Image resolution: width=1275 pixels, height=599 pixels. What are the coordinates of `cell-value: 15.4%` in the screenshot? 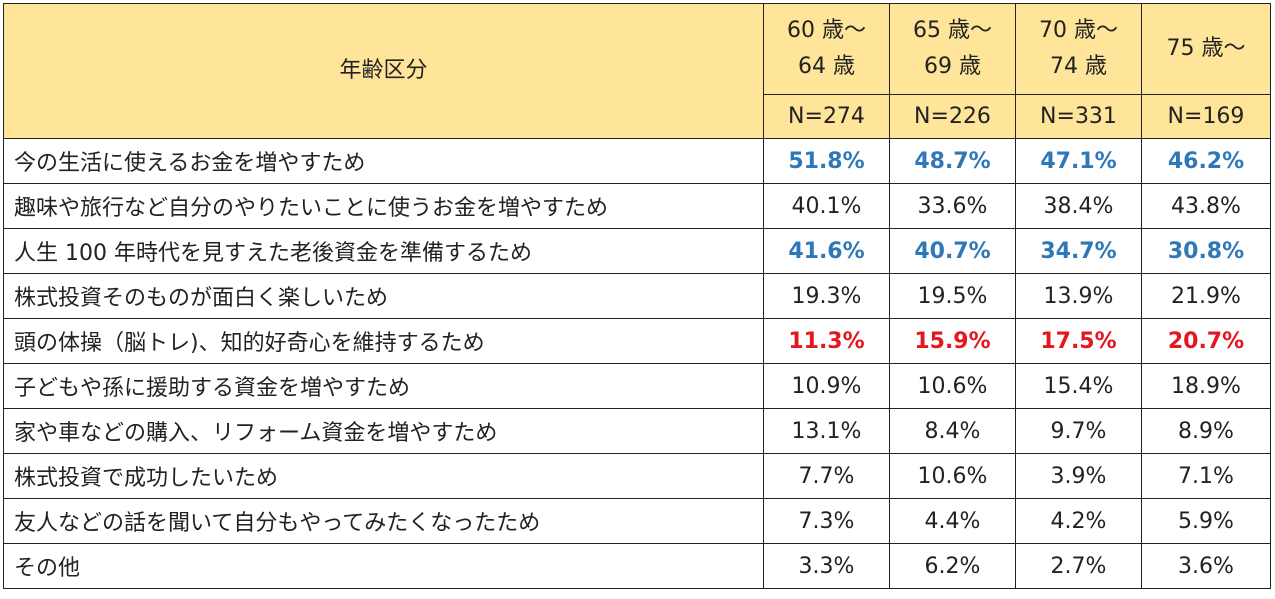 It's located at (1078, 386).